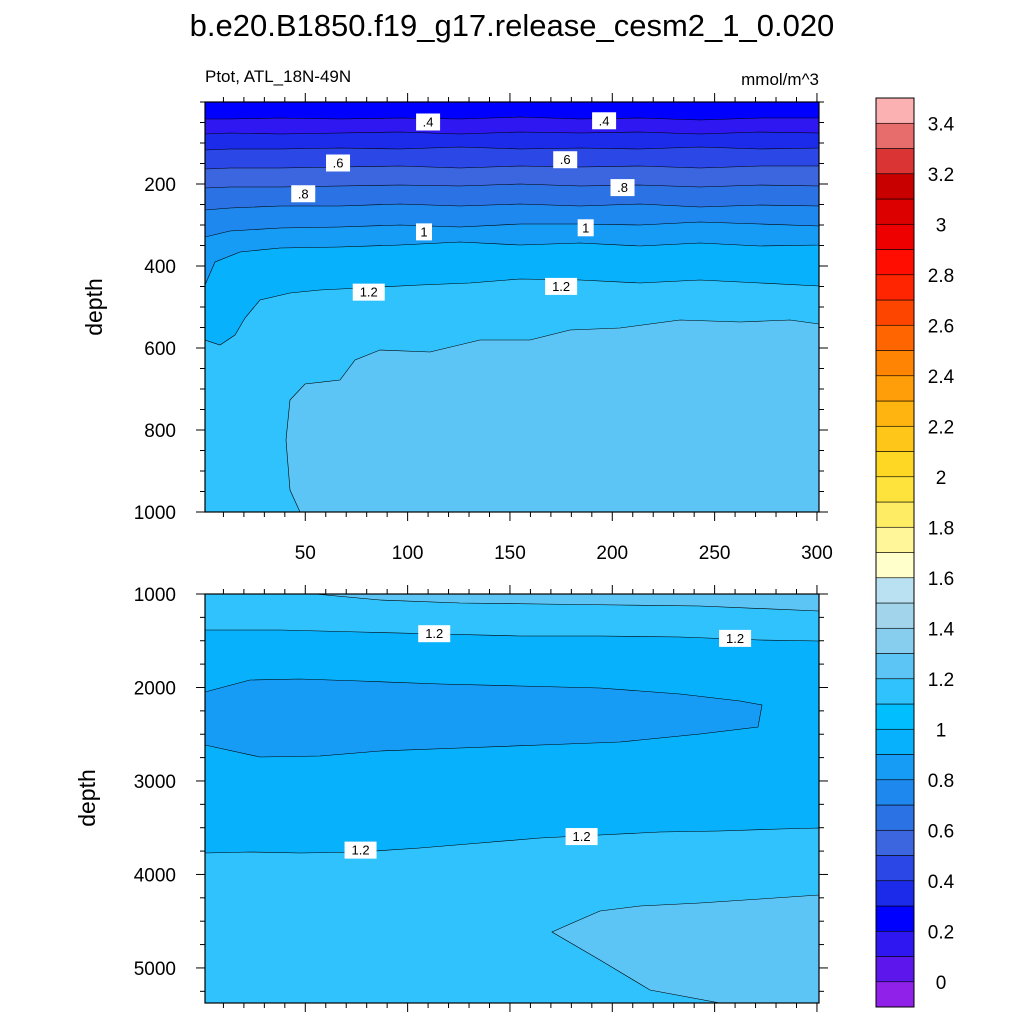  What do you see at coordinates (484, 718) in the screenshot?
I see `band-1.0-1.1` at bounding box center [484, 718].